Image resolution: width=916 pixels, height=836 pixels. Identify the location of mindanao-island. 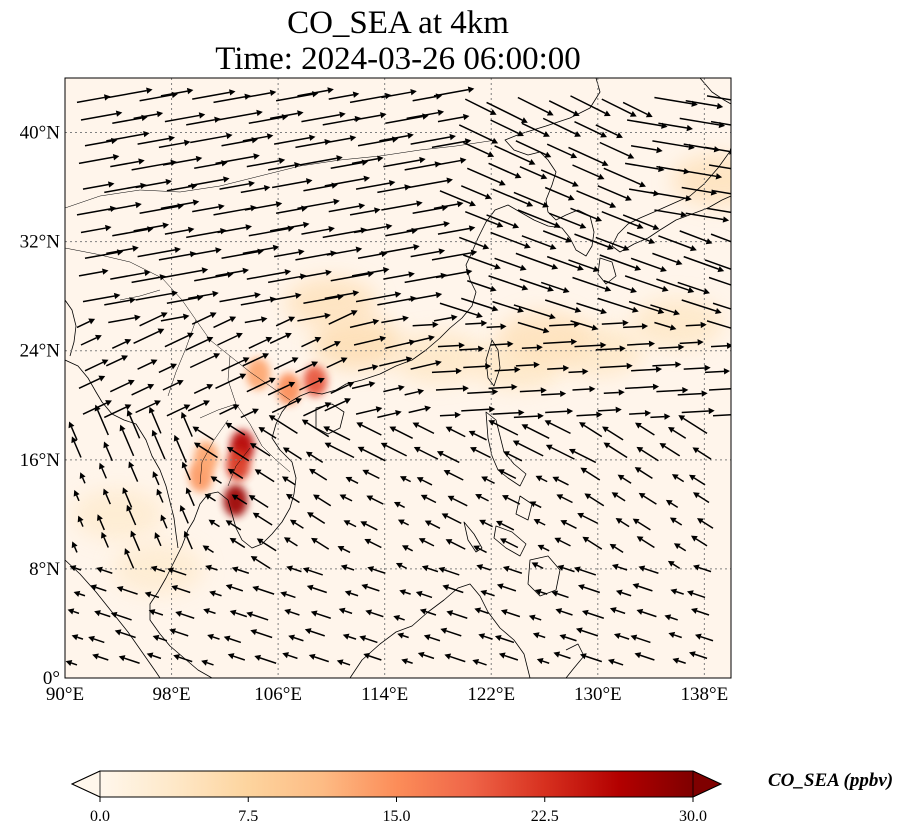
(544, 576).